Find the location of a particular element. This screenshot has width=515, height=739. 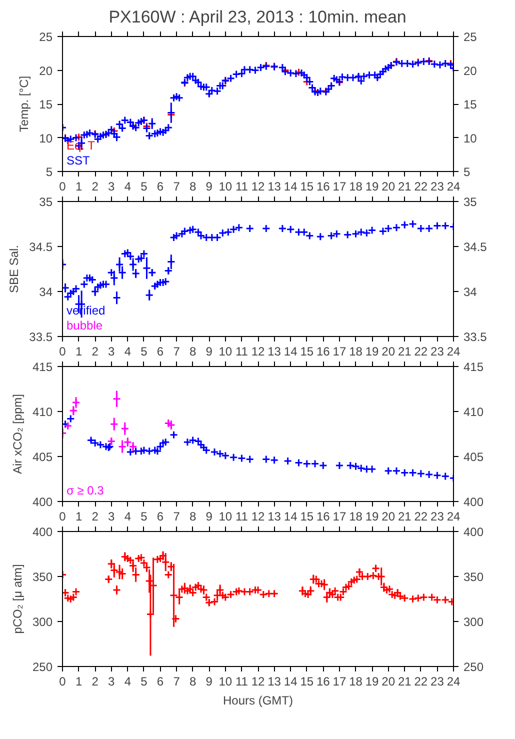

y2-tick-label: 410 is located at coordinates (474, 412).